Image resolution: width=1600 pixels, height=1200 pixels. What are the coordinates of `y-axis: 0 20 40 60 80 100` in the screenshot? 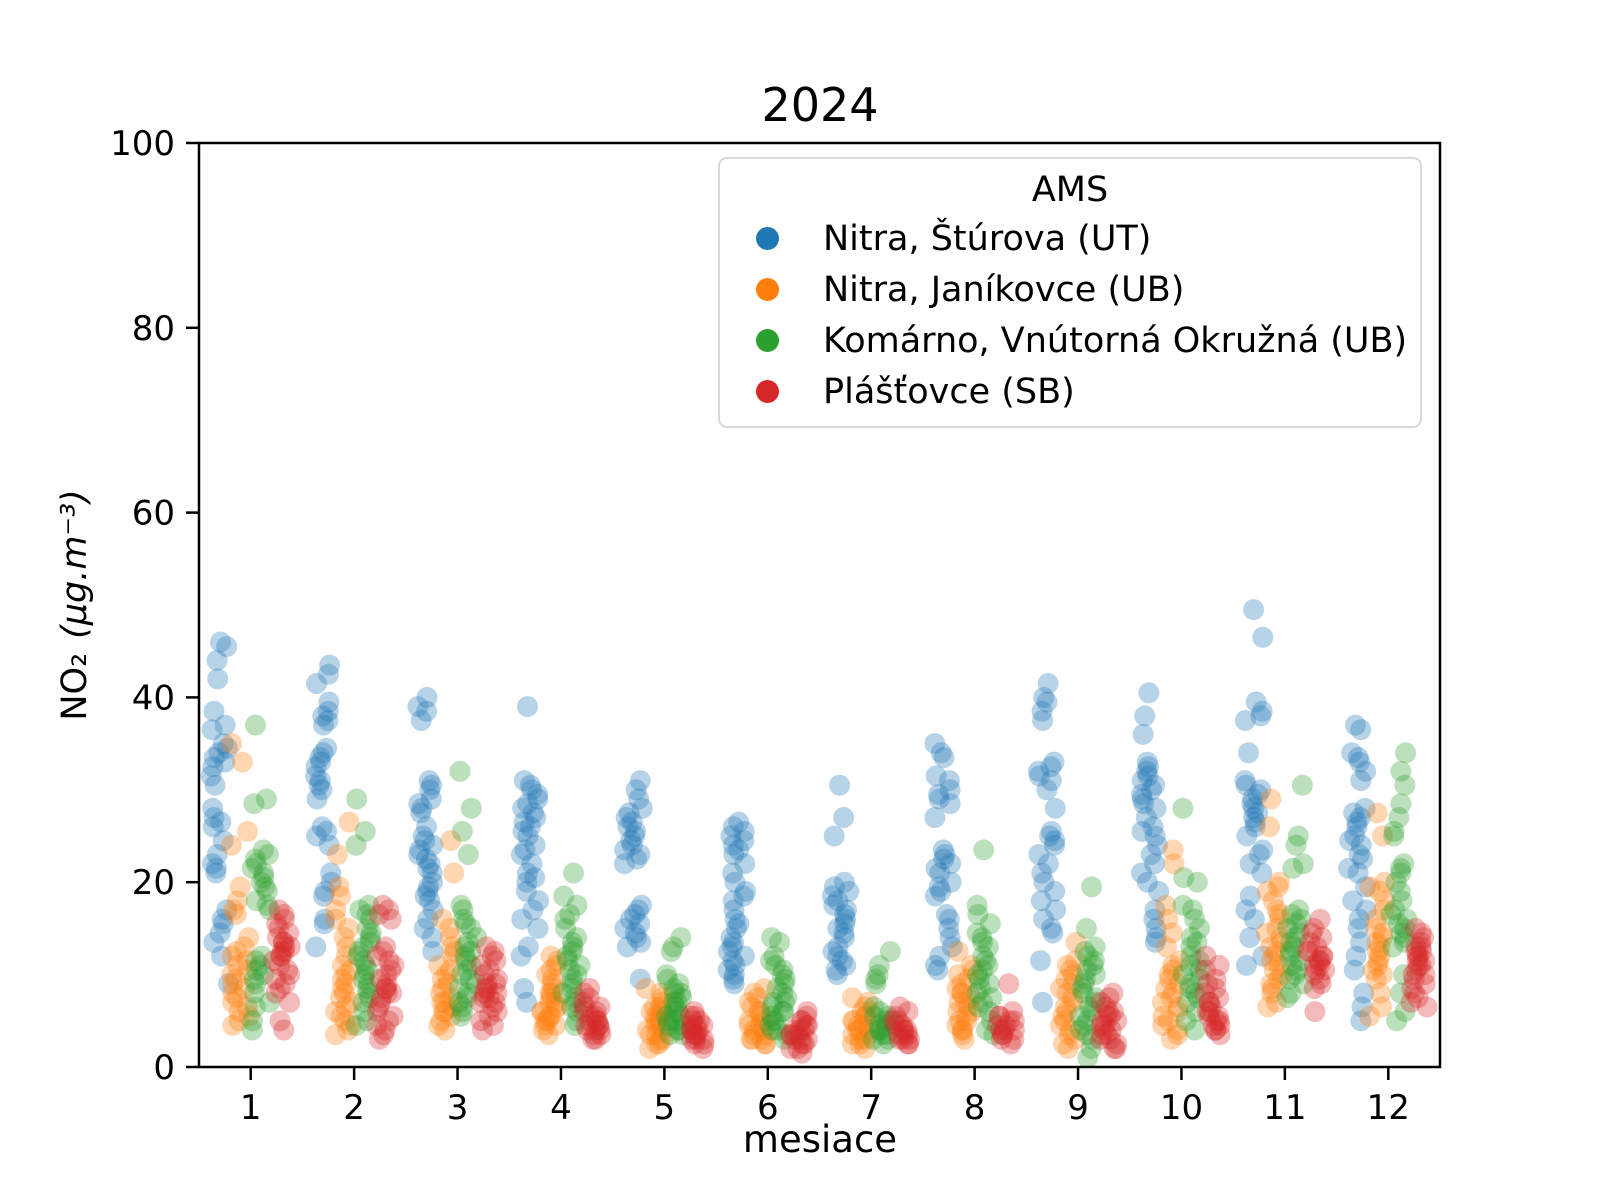 It's located at (154, 606).